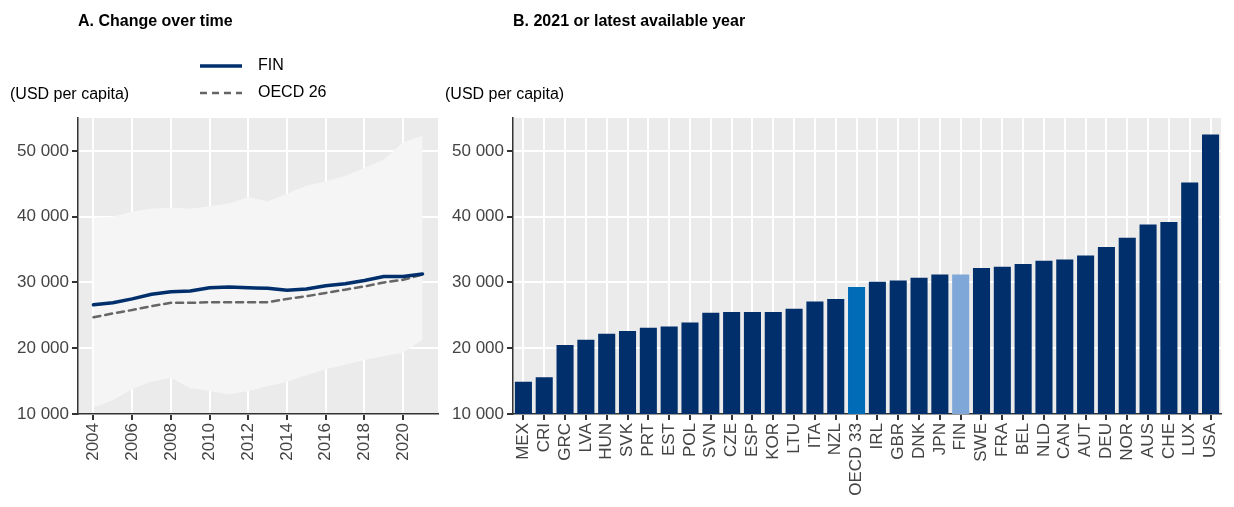 The image size is (1234, 507). What do you see at coordinates (585, 437) in the screenshot?
I see `x-tick-label: LVA` at bounding box center [585, 437].